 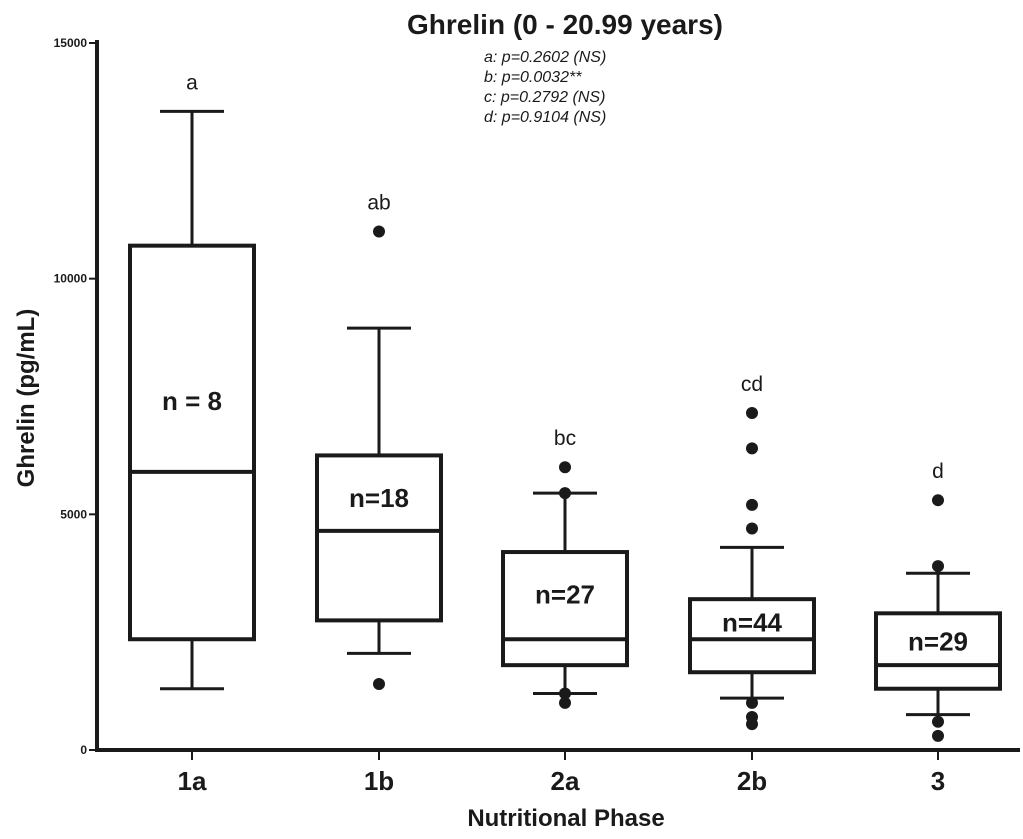 What do you see at coordinates (73, 514) in the screenshot?
I see `y-tick-label: 5000` at bounding box center [73, 514].